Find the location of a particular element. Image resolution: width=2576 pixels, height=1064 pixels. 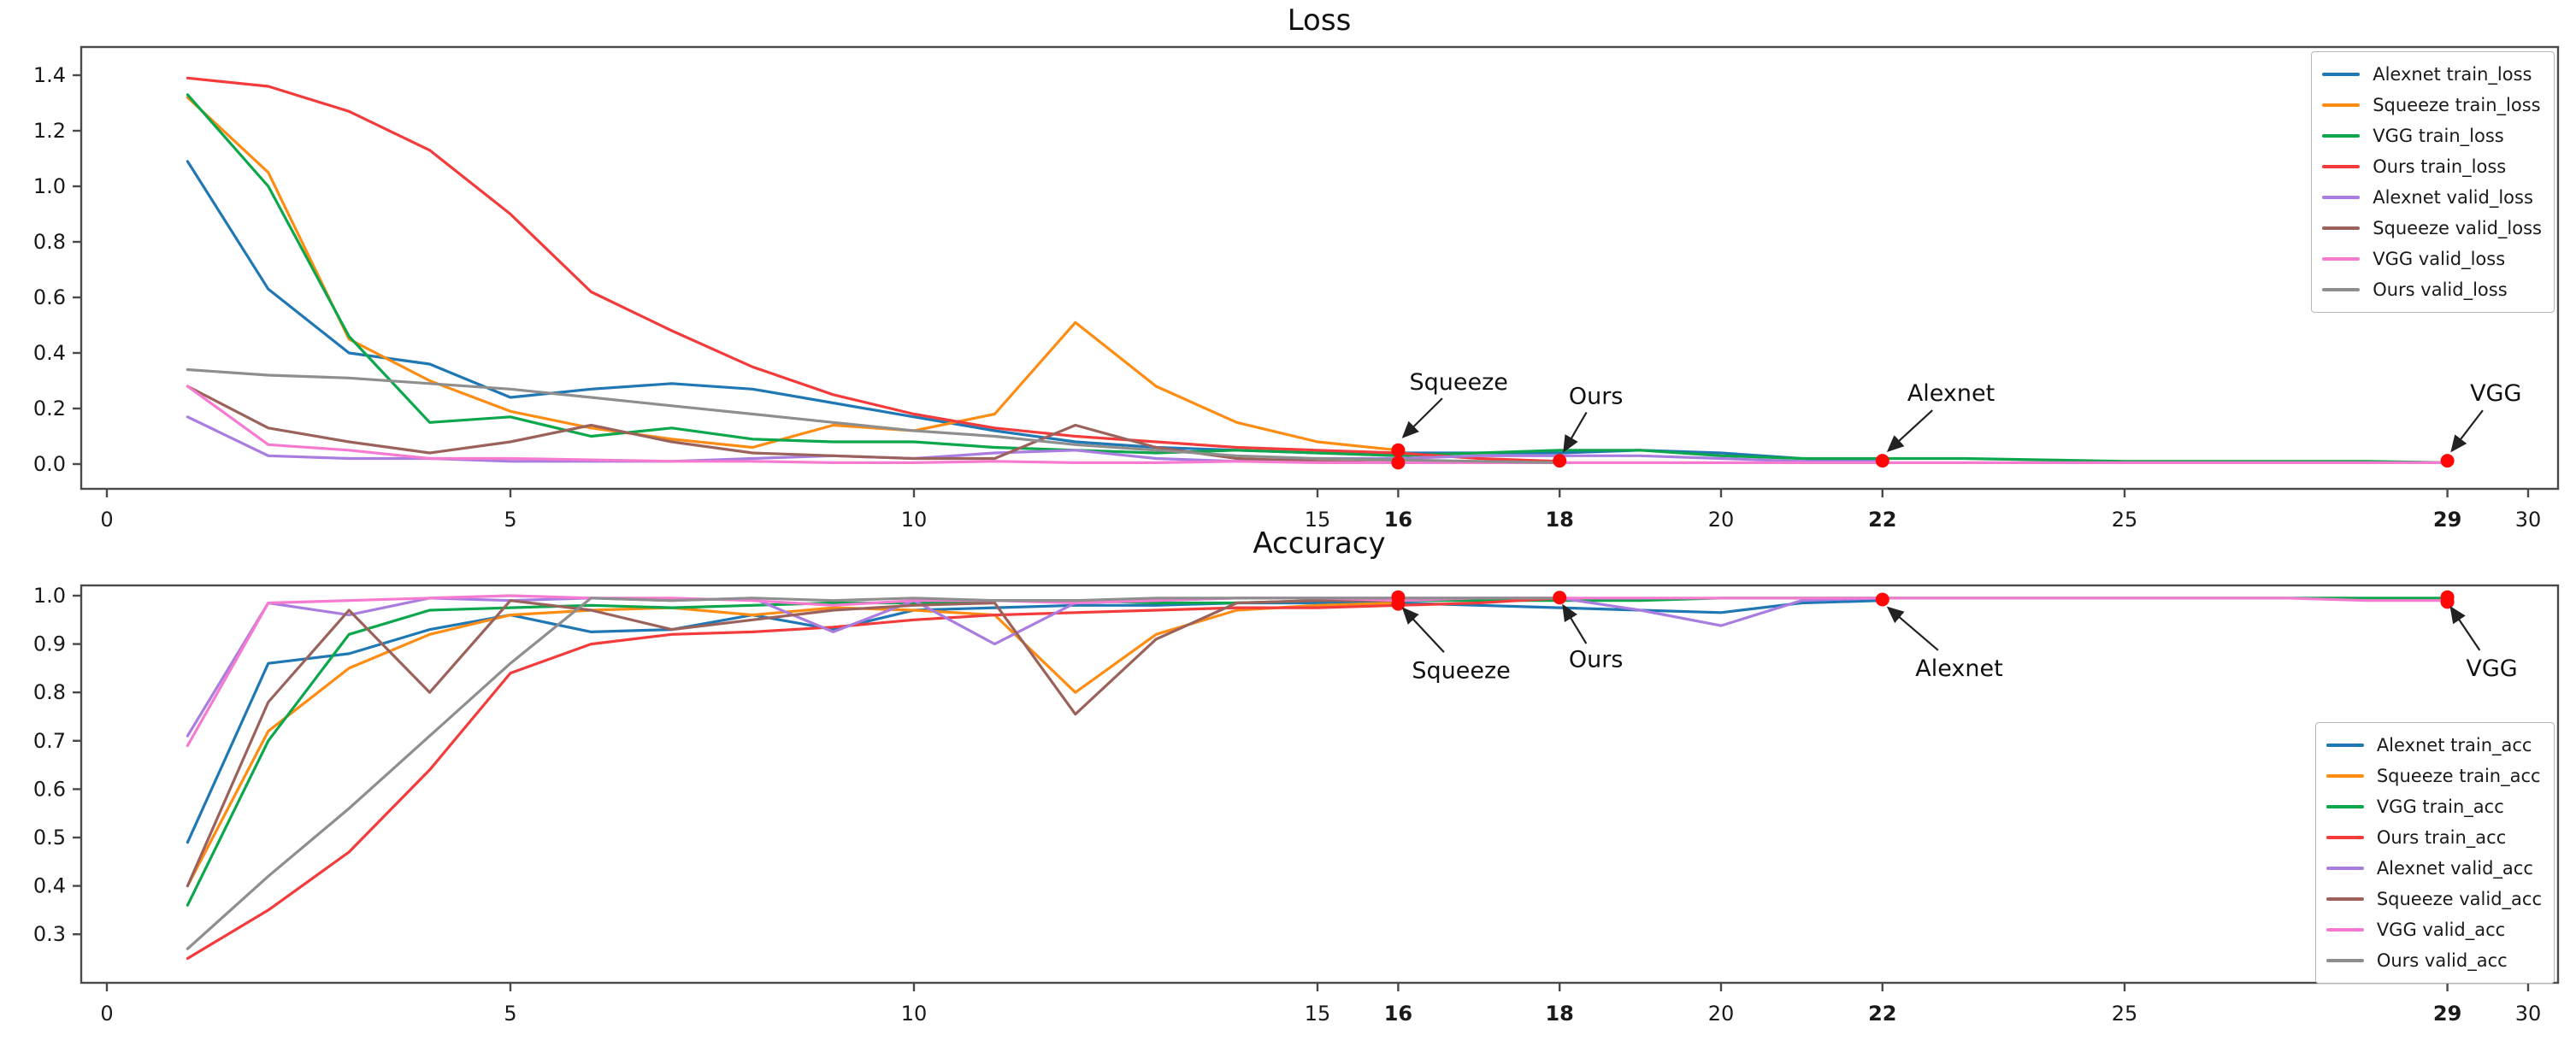

legend-entry: Squeeze train_acc is located at coordinates (2433, 776).